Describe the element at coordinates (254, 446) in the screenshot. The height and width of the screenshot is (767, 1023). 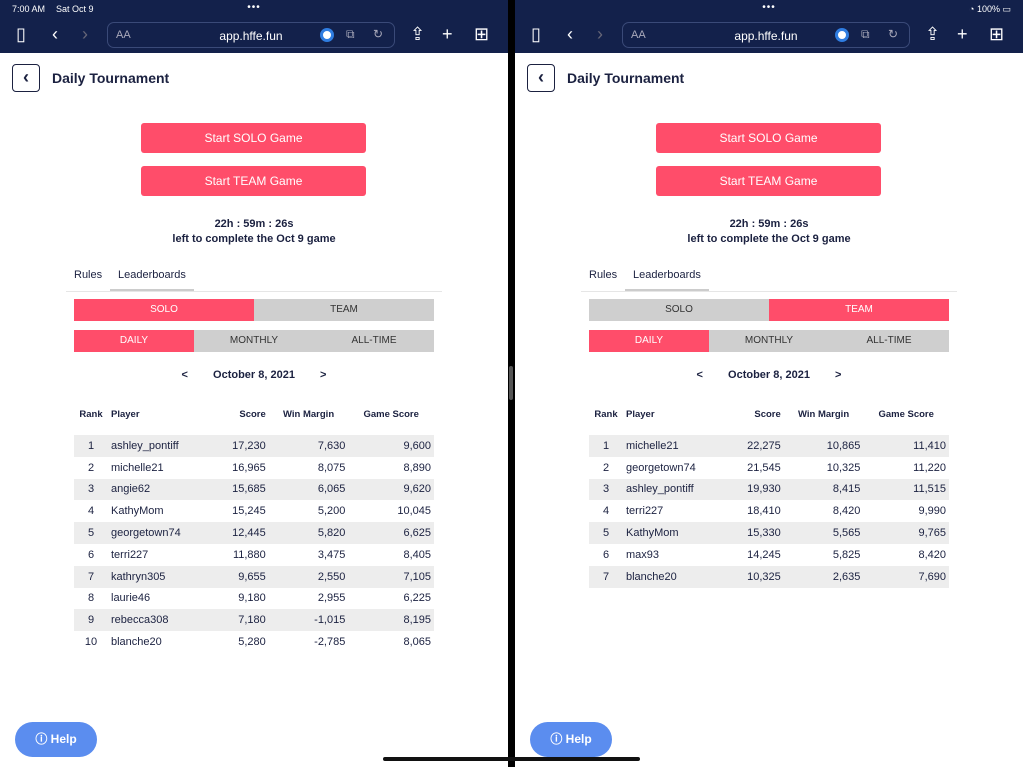
I see `table-row: 1 ashley_pontiff 17,230 7,630 9,600` at that location.